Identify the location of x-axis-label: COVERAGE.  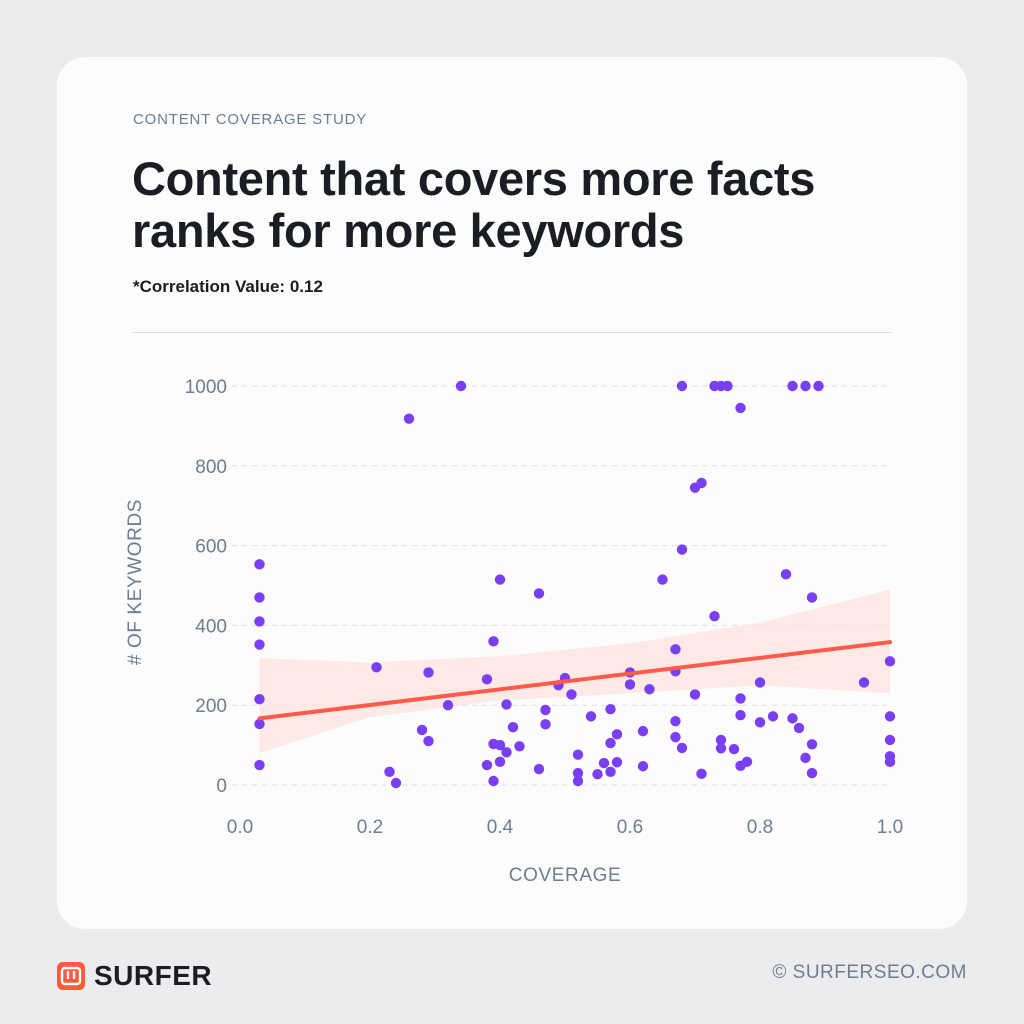
(565, 875).